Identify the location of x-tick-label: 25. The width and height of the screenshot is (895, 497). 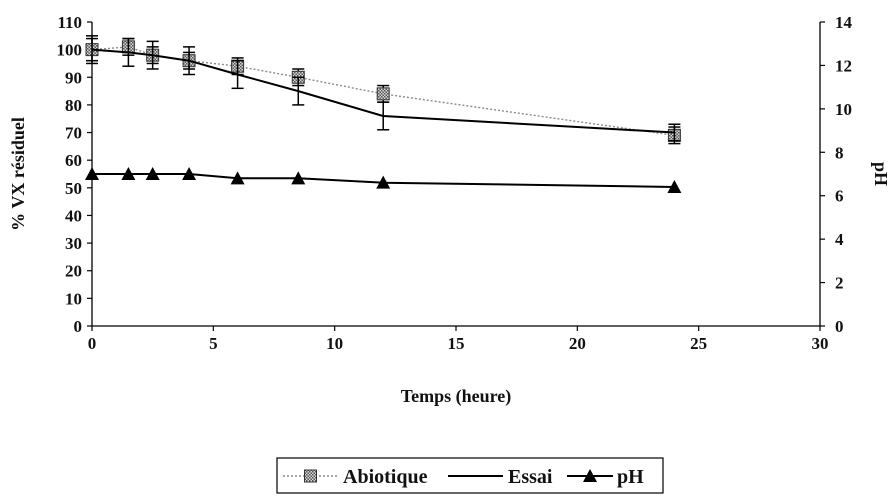
(698, 343).